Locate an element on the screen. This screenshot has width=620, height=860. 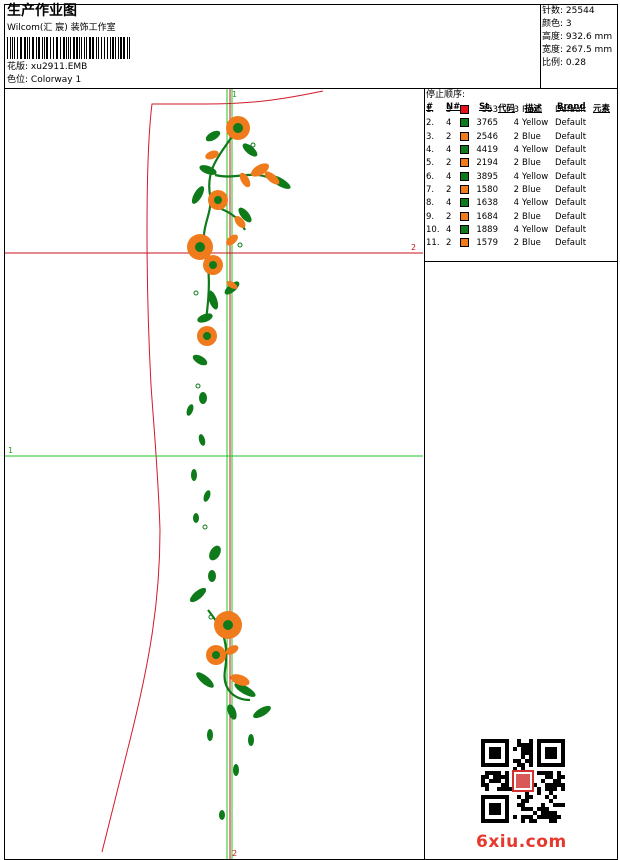
thread-panel-box is located at coordinates (521, 175).